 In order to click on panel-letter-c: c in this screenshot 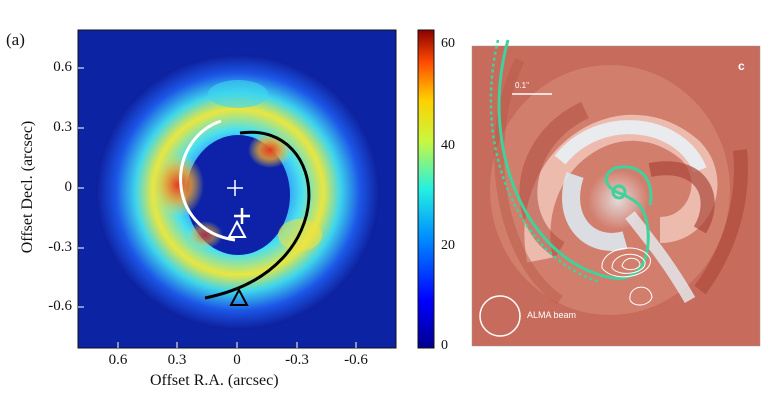, I will do `click(741, 66)`.